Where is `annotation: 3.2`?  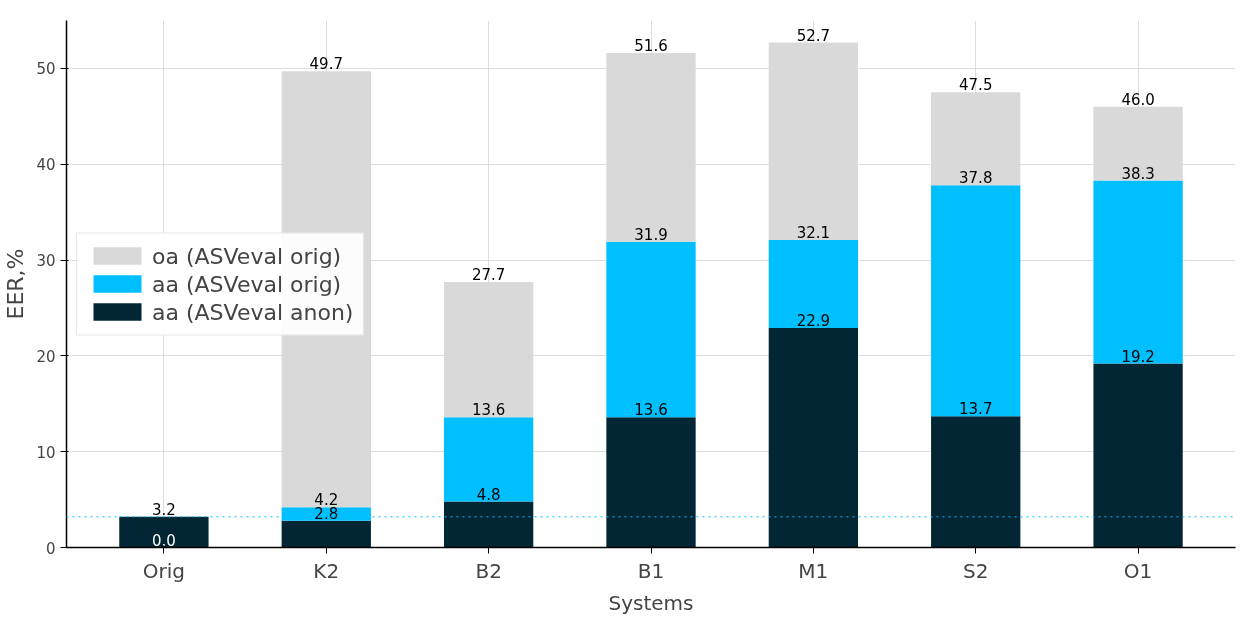 annotation: 3.2 is located at coordinates (163, 509).